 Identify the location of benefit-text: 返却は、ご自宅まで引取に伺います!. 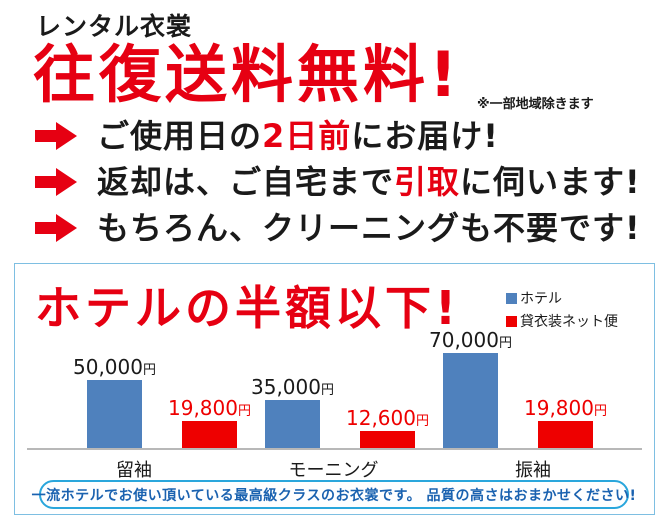
(369, 182).